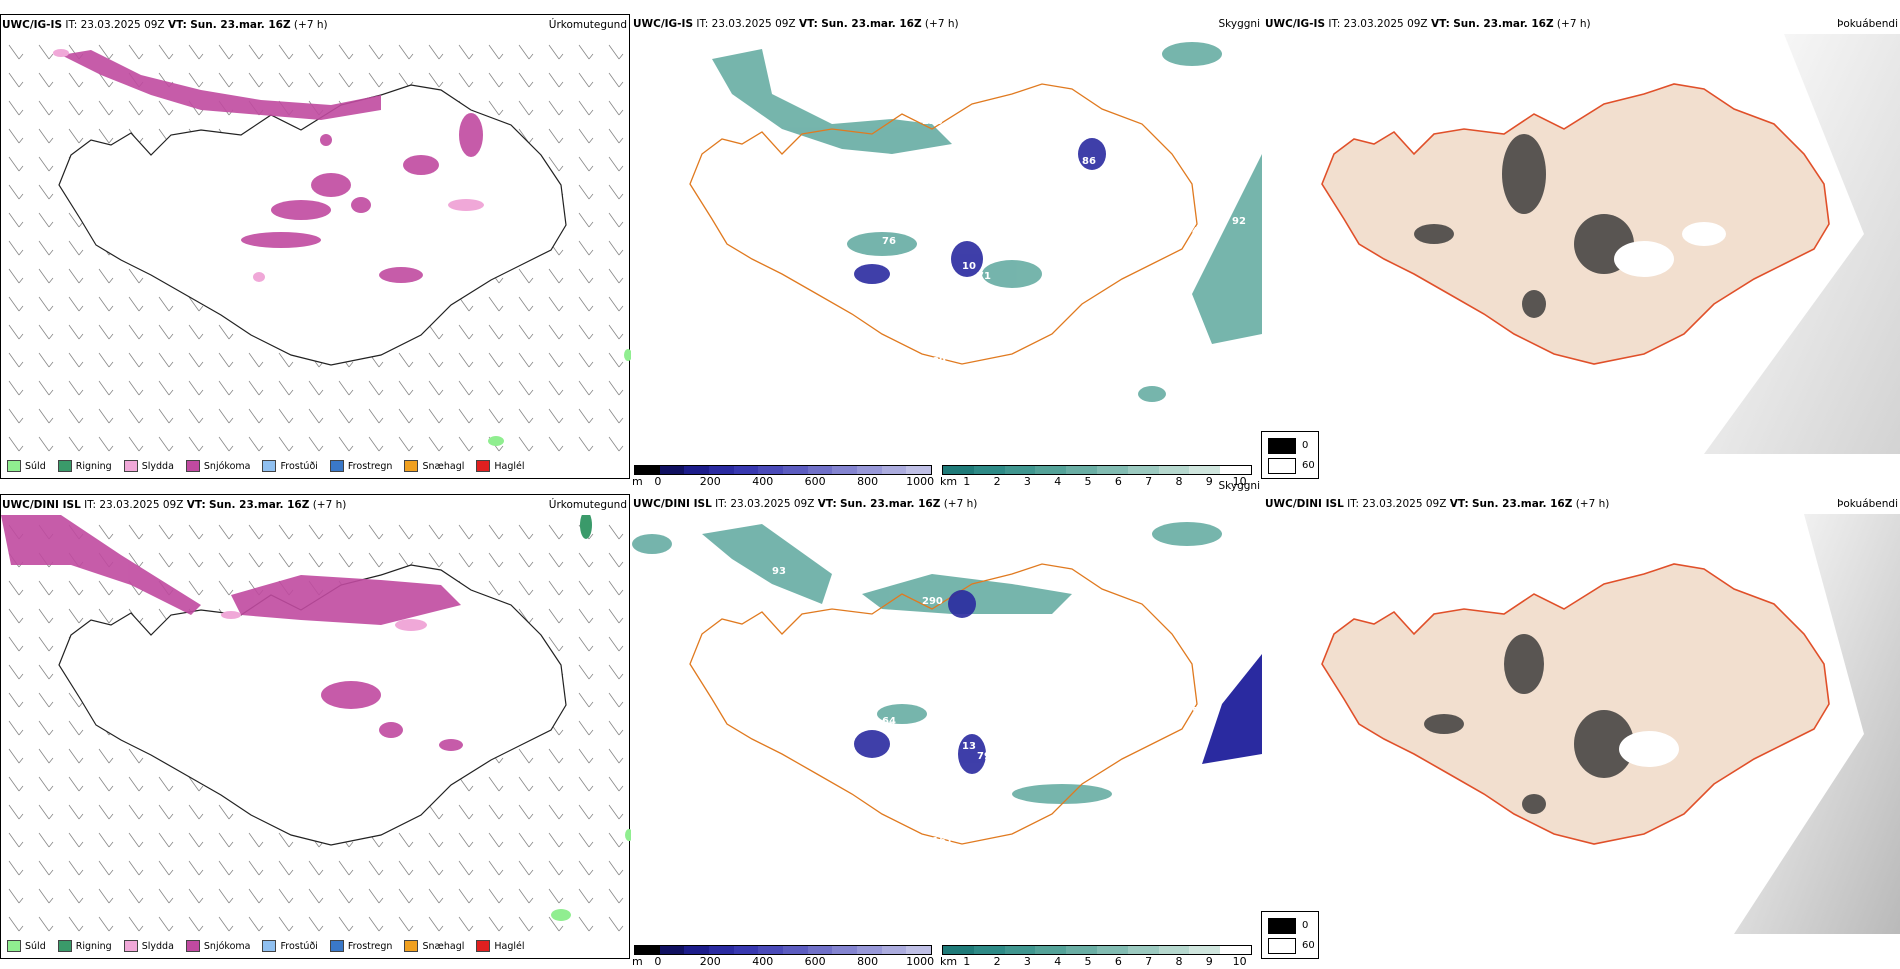 This screenshot has height=969, width=1900. What do you see at coordinates (1290, 935) in the screenshot?
I see `fog-legend: 0 60` at bounding box center [1290, 935].